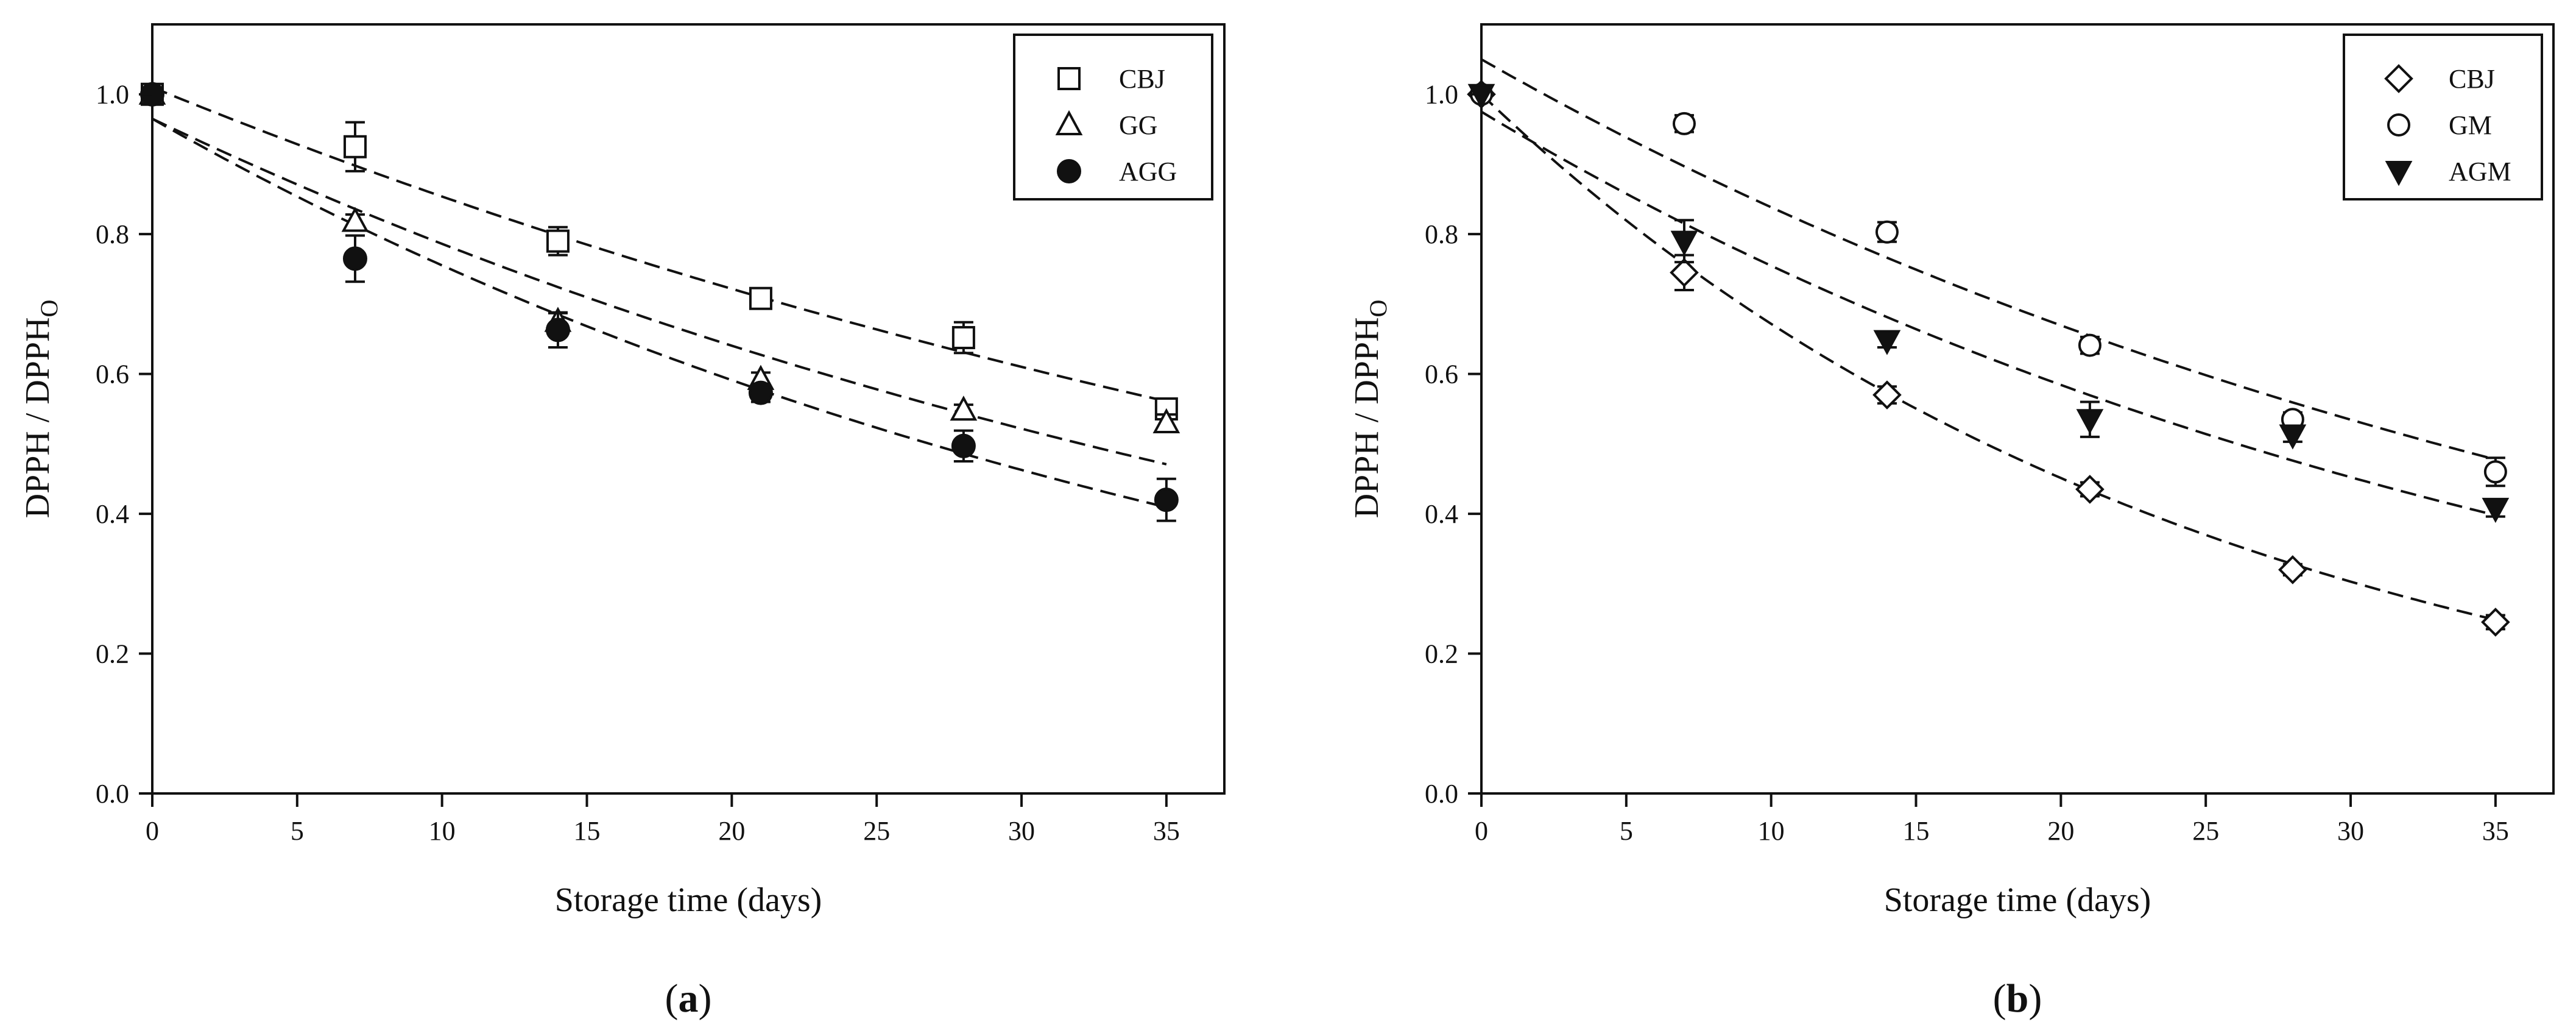  Describe the element at coordinates (2470, 125) in the screenshot. I see `panel-b-legend-label-gm: GM` at that location.